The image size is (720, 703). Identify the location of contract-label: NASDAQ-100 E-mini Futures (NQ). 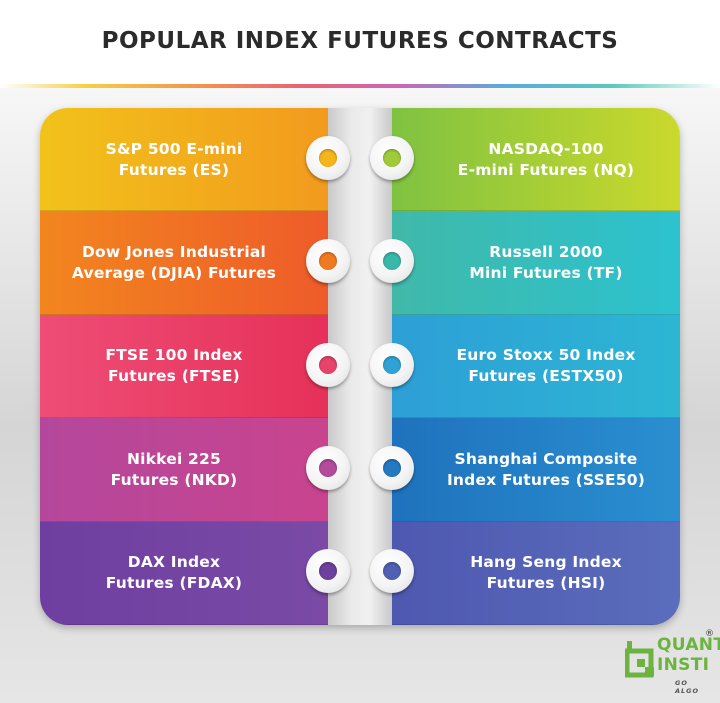
(546, 159).